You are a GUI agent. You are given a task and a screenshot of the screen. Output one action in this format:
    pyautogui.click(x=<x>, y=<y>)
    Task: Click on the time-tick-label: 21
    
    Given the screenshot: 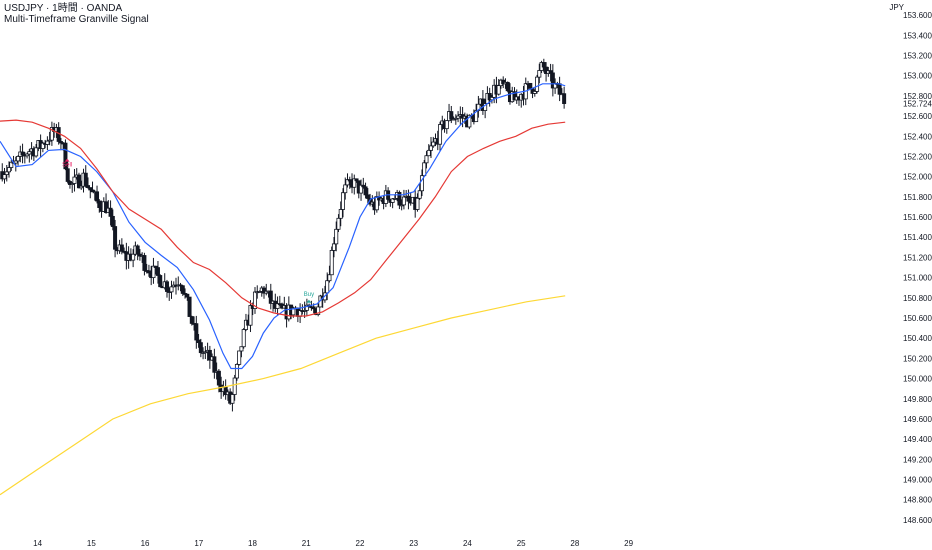 What is the action you would take?
    pyautogui.click(x=306, y=543)
    